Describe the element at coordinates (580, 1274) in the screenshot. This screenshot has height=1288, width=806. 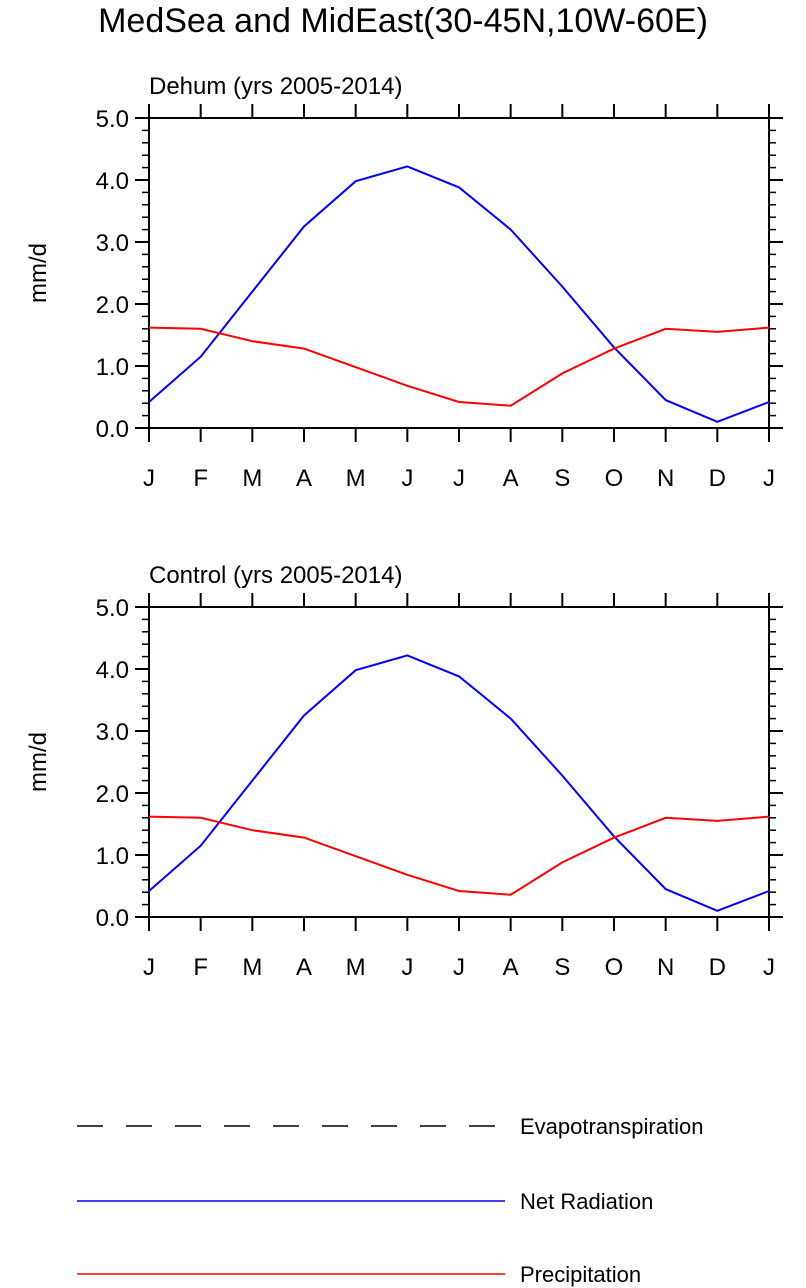
I see `legend-label-precipitation: Precipitation` at that location.